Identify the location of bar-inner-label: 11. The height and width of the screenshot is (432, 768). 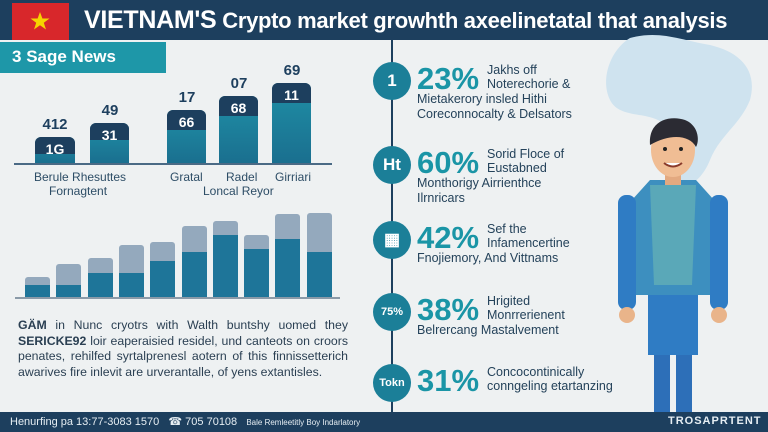
(291, 93).